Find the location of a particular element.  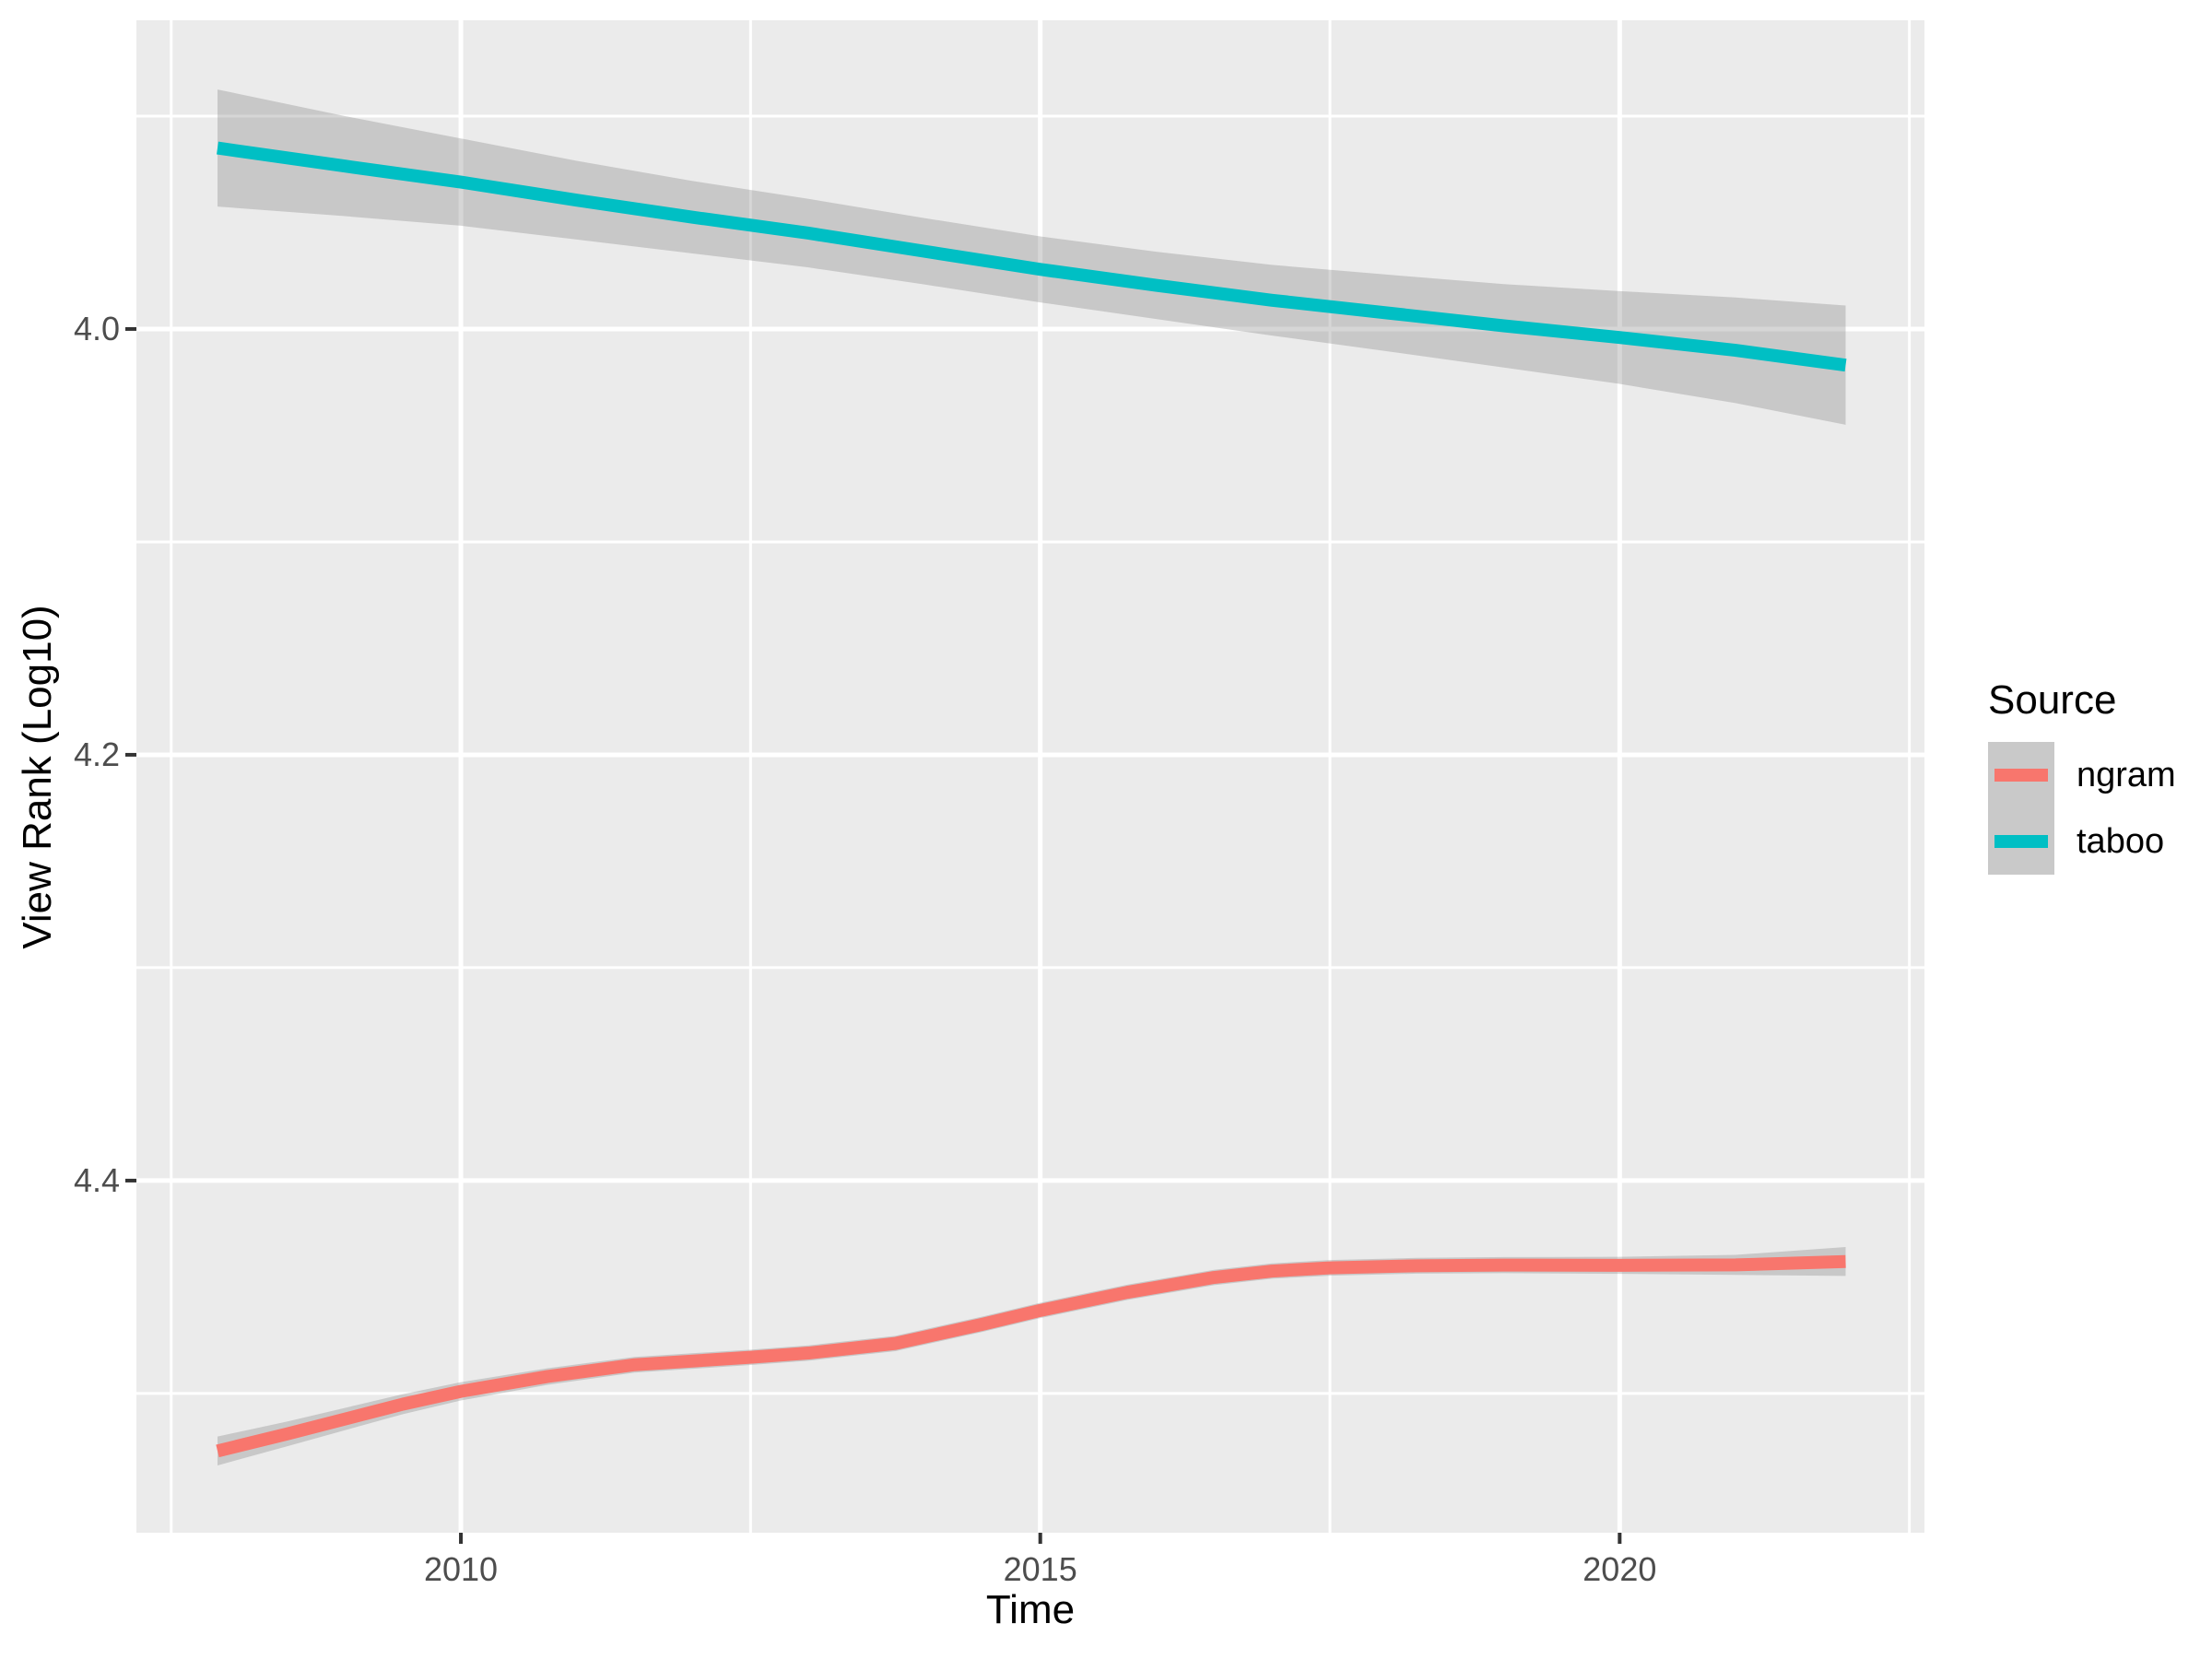

y-tick-label: 4.2 is located at coordinates (96, 754).